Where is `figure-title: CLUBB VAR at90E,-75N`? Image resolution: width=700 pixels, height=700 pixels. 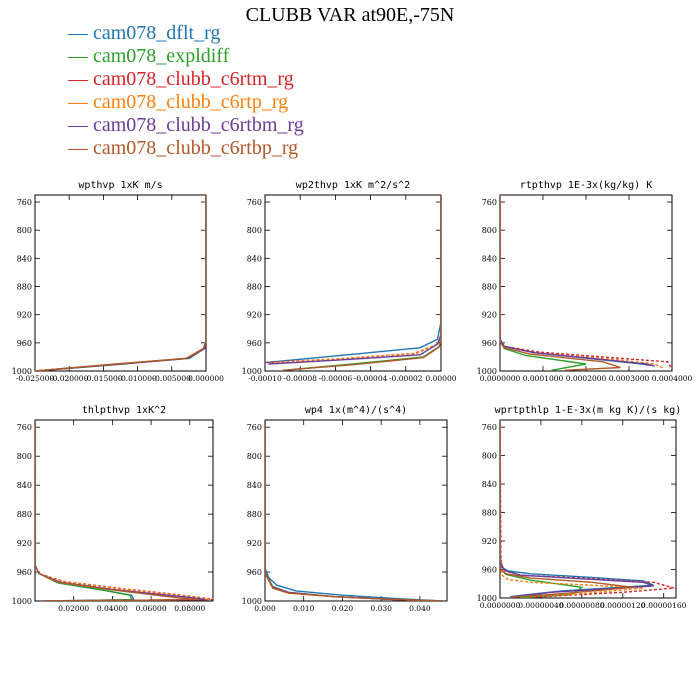
figure-title: CLUBB VAR at90E,-75N is located at coordinates (350, 15).